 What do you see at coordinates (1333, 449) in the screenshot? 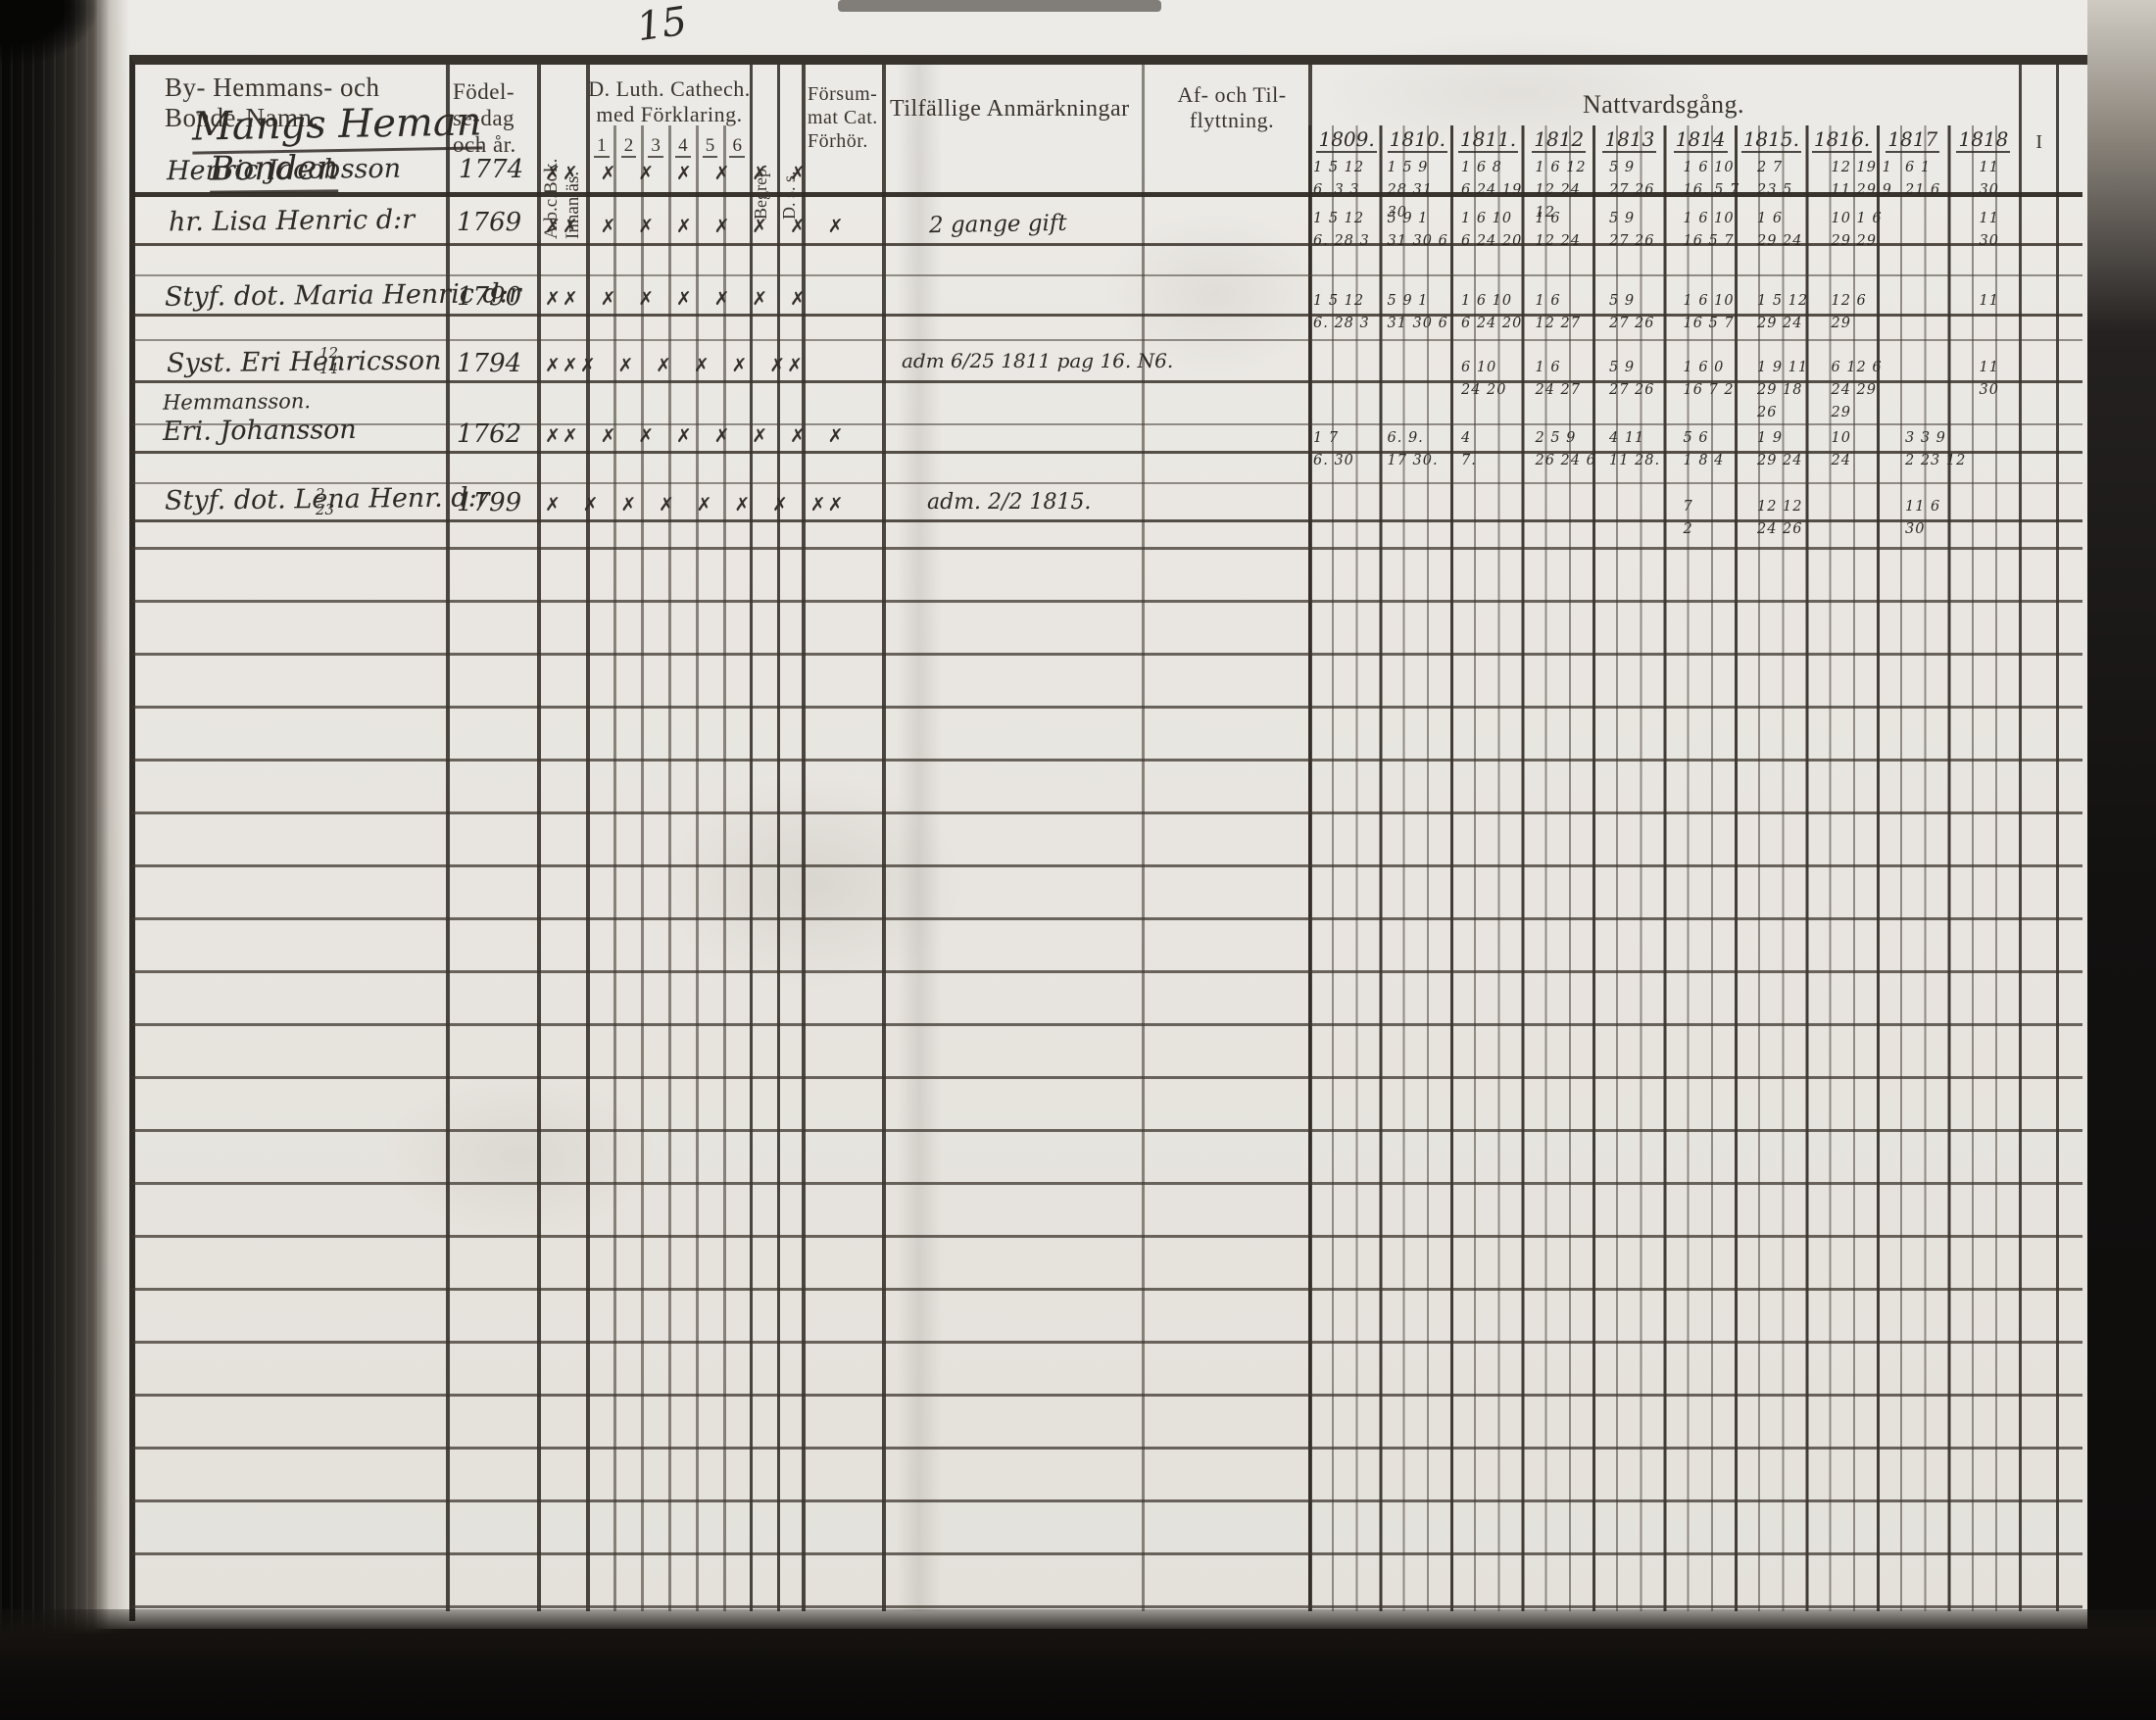
I see `communion-cell: 1 7 6. 30` at bounding box center [1333, 449].